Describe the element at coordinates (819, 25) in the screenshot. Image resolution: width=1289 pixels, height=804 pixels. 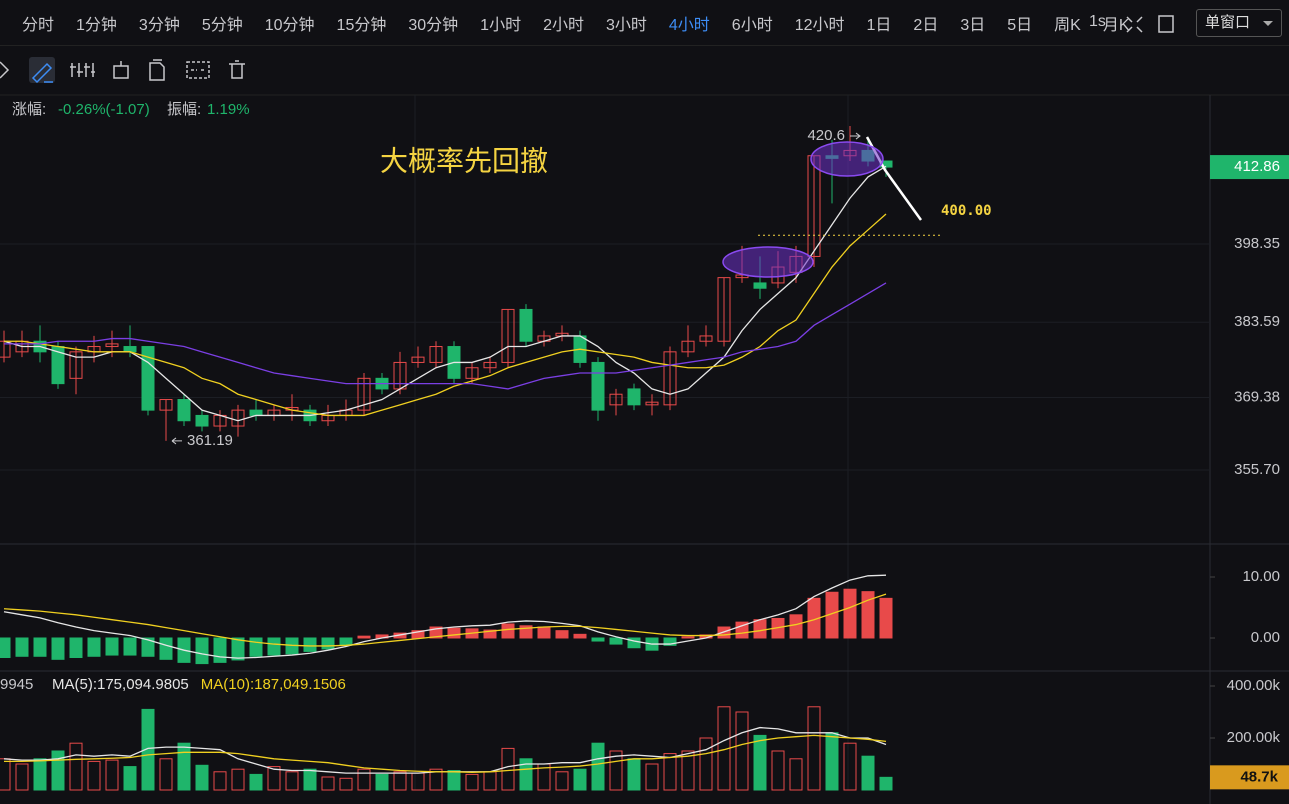
I see `interval: 12小时` at that location.